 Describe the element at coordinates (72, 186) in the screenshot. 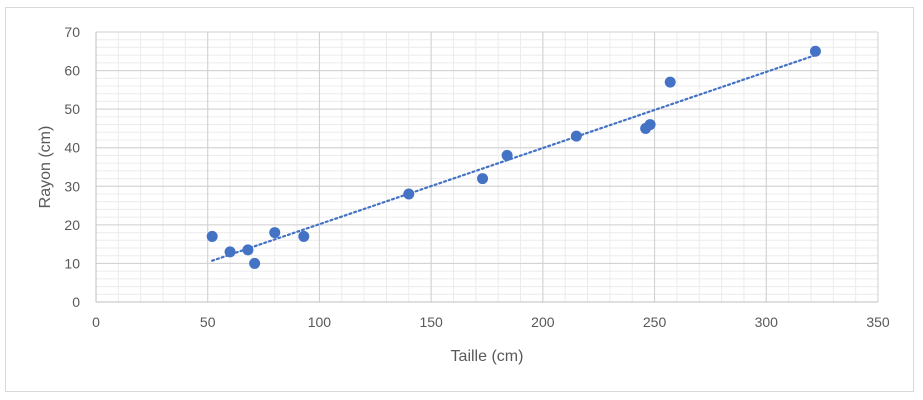

I see `y-tick-label: 30` at that location.